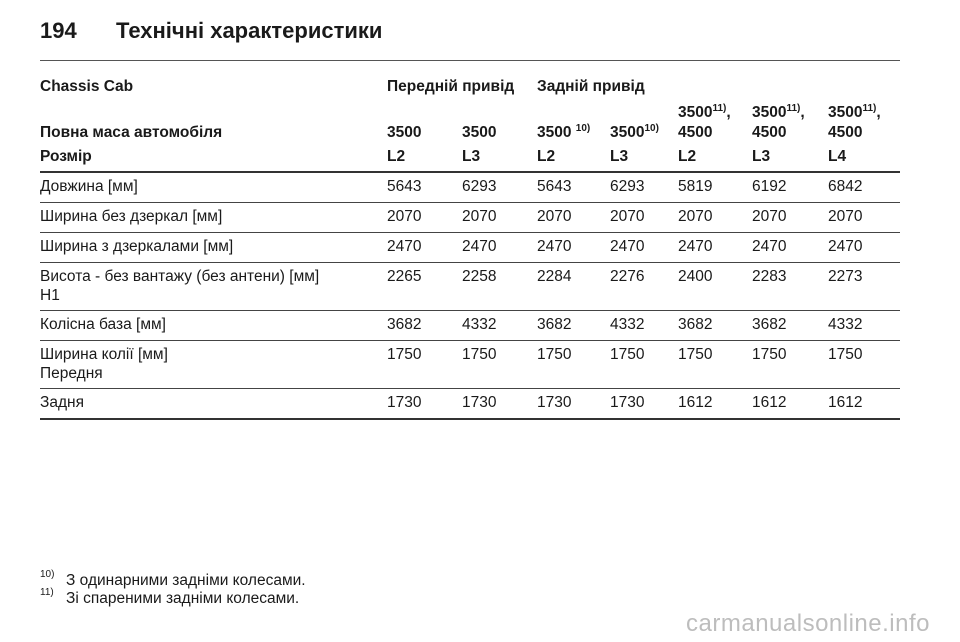 This screenshot has height=642, width=960. What do you see at coordinates (58, 30) in the screenshot?
I see `page-number: 194` at bounding box center [58, 30].